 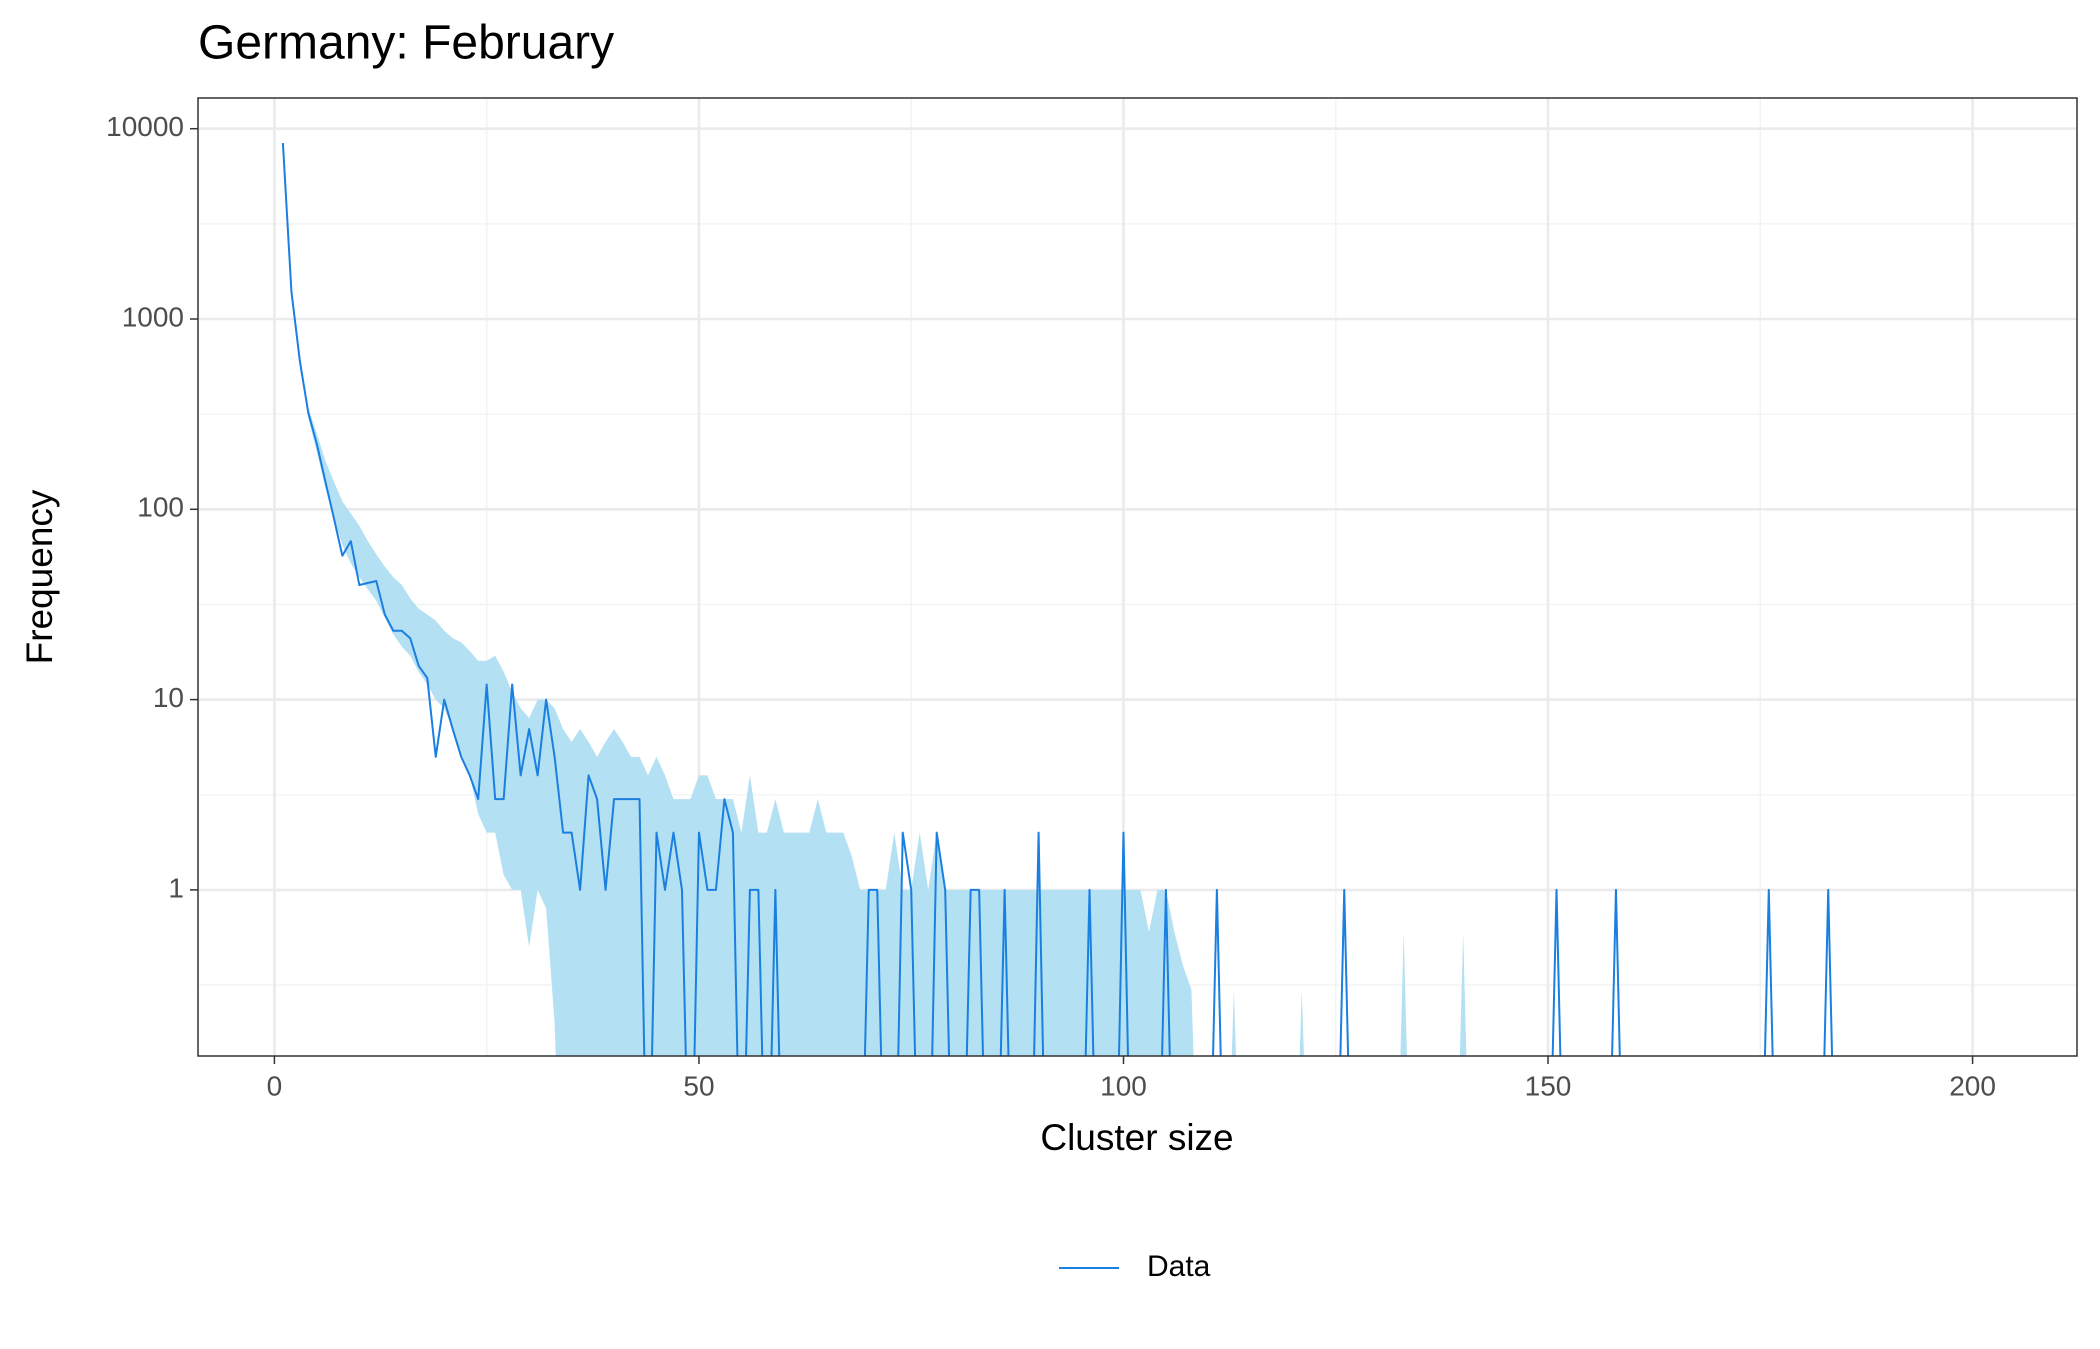 I want to click on x-tick-label: 0, so click(x=275, y=1085).